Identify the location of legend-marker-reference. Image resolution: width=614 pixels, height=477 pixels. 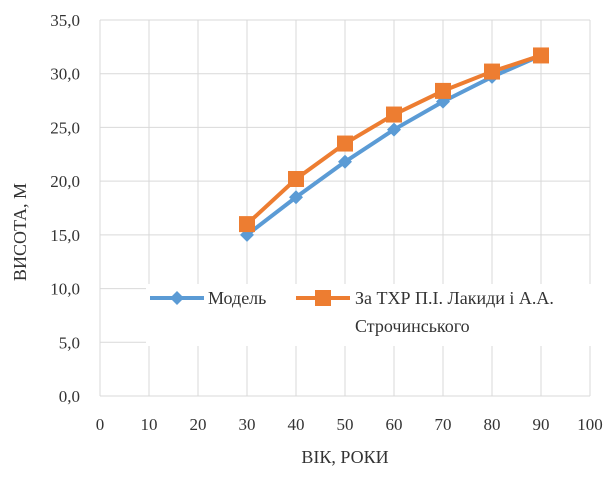
(323, 298).